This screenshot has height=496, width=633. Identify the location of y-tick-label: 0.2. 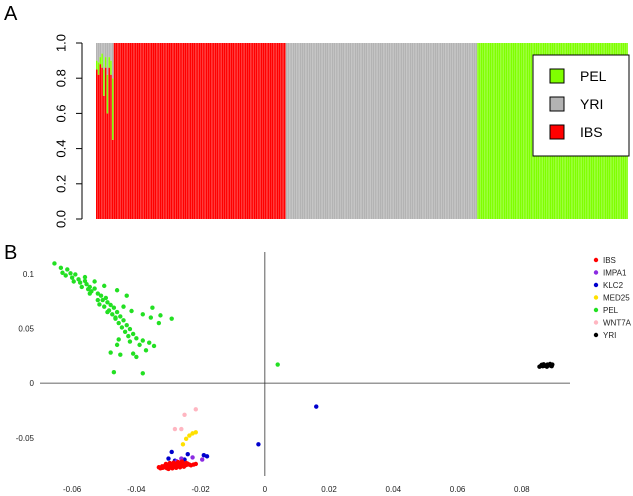
(60, 184).